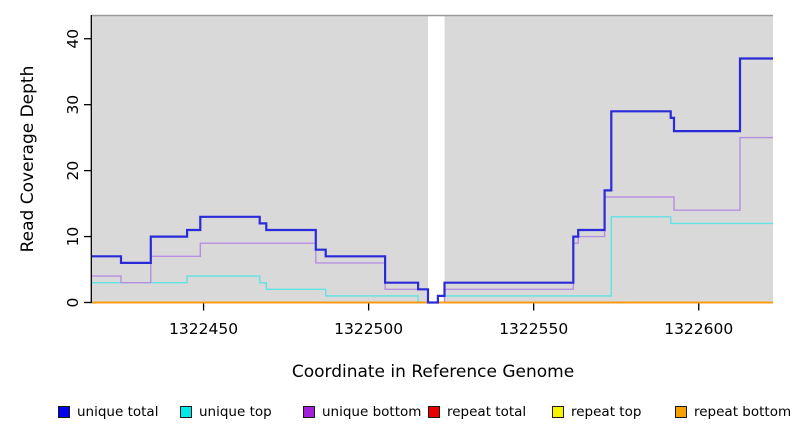 This screenshot has height=432, width=792. Describe the element at coordinates (372, 412) in the screenshot. I see `legend-label-unique-bottom: unique bottom` at that location.